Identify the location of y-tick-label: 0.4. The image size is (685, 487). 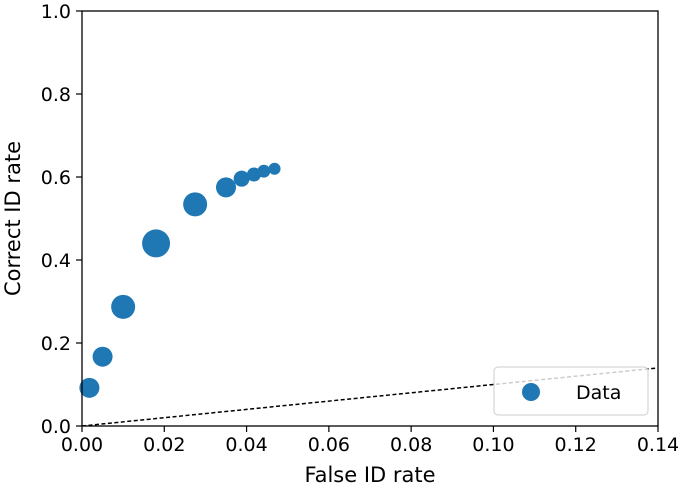
(56, 261).